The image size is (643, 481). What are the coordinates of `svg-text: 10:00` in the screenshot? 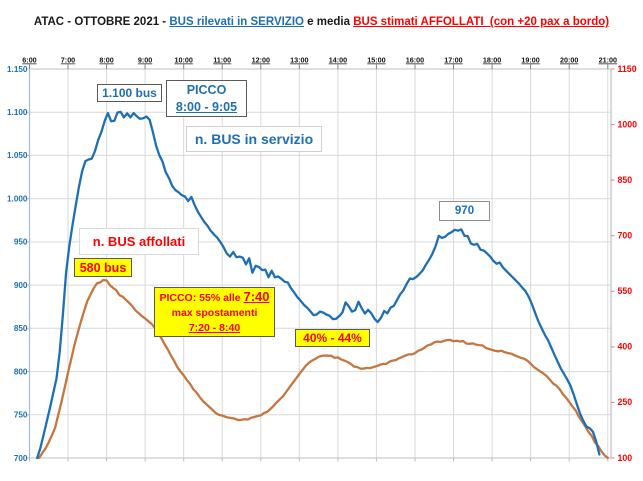 It's located at (184, 60).